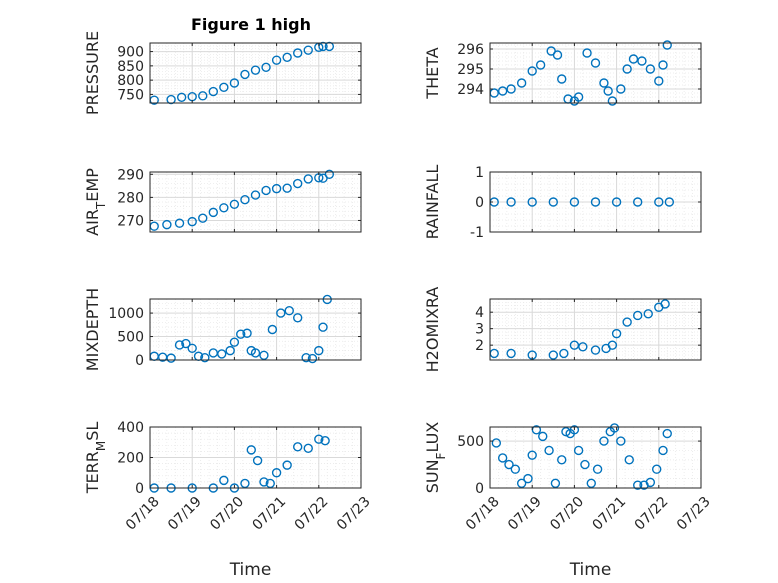 The height and width of the screenshot is (583, 778). I want to click on y-tick-label: 750, so click(130, 95).